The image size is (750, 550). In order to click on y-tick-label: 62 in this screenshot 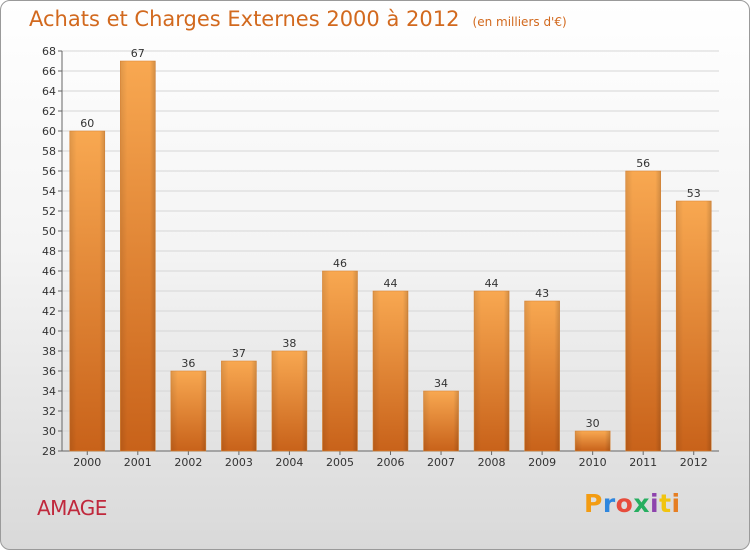, I will do `click(49, 111)`.